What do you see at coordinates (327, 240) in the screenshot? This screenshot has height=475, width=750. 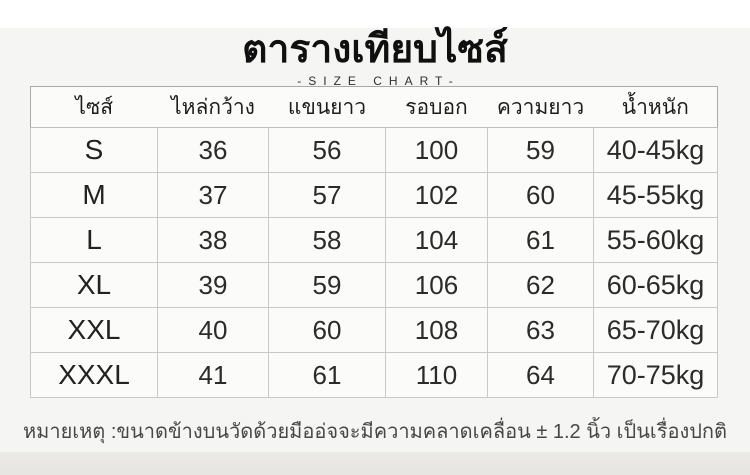 I see `cell-sleeve: 58` at bounding box center [327, 240].